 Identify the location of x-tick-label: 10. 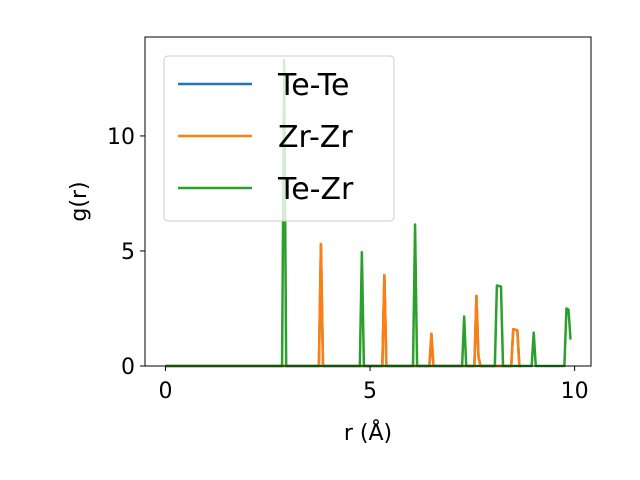
(575, 391).